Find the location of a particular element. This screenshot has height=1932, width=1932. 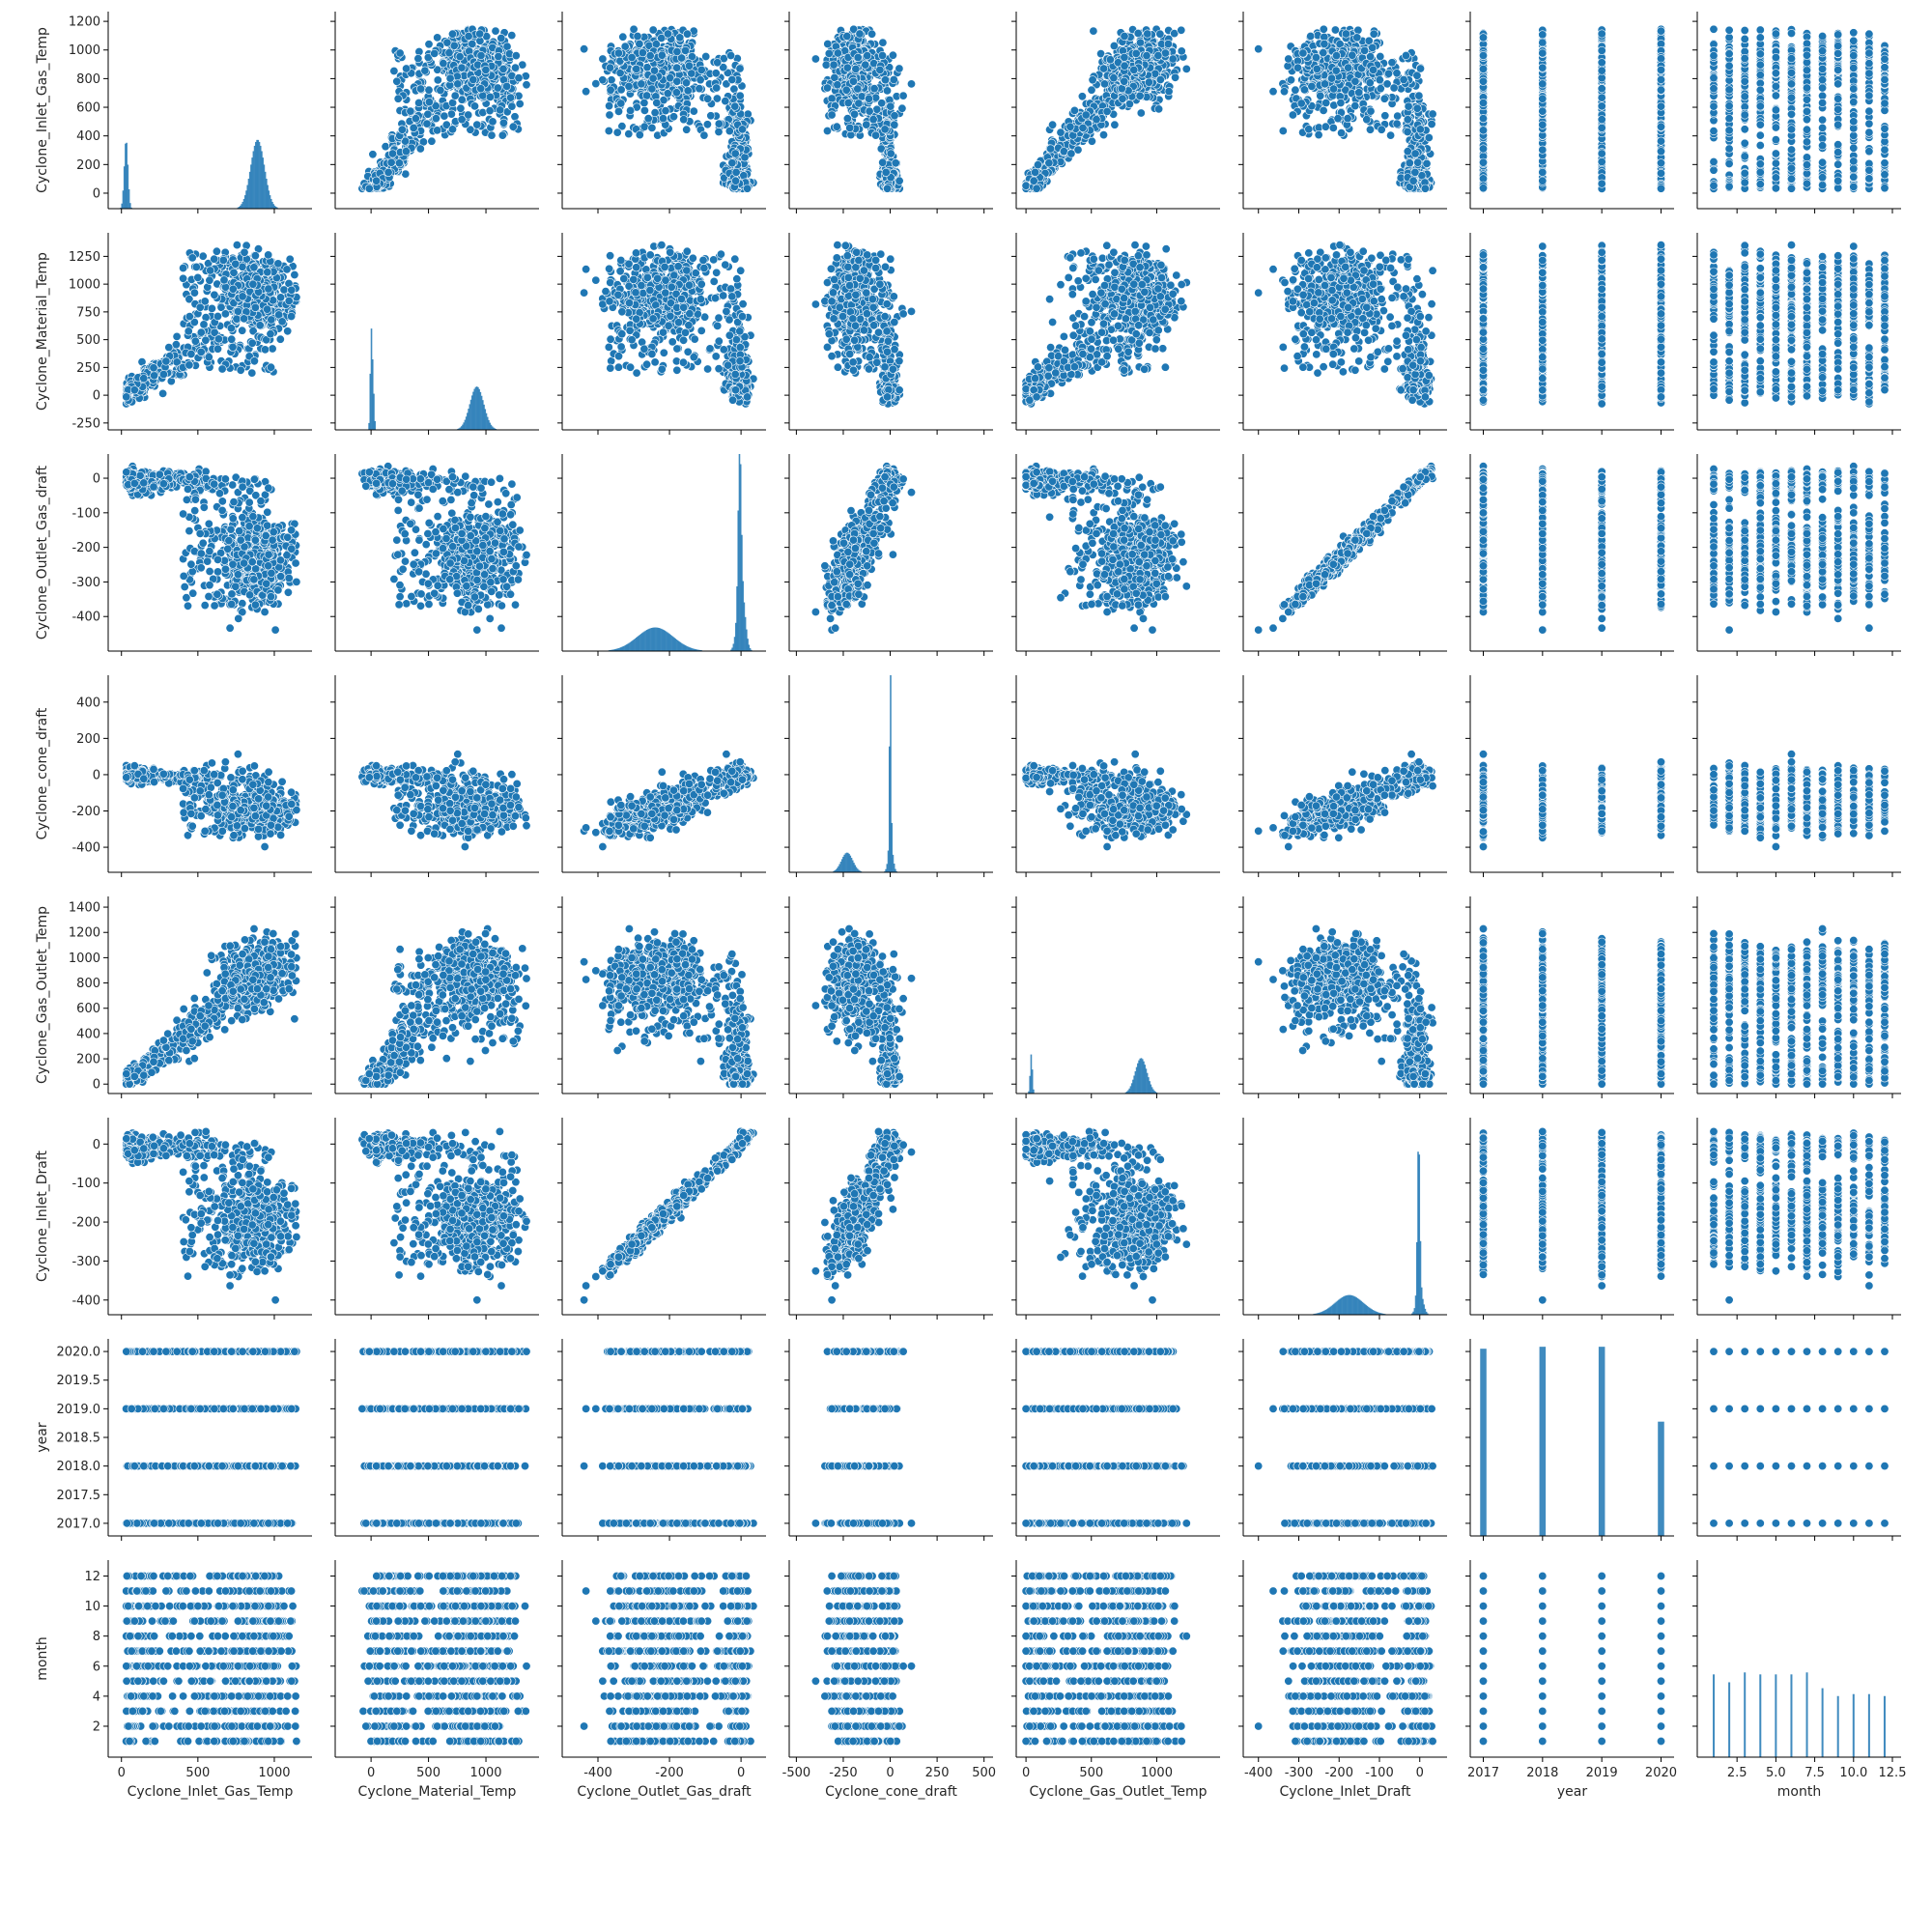

y-tick-label: 200 is located at coordinates (88, 165).